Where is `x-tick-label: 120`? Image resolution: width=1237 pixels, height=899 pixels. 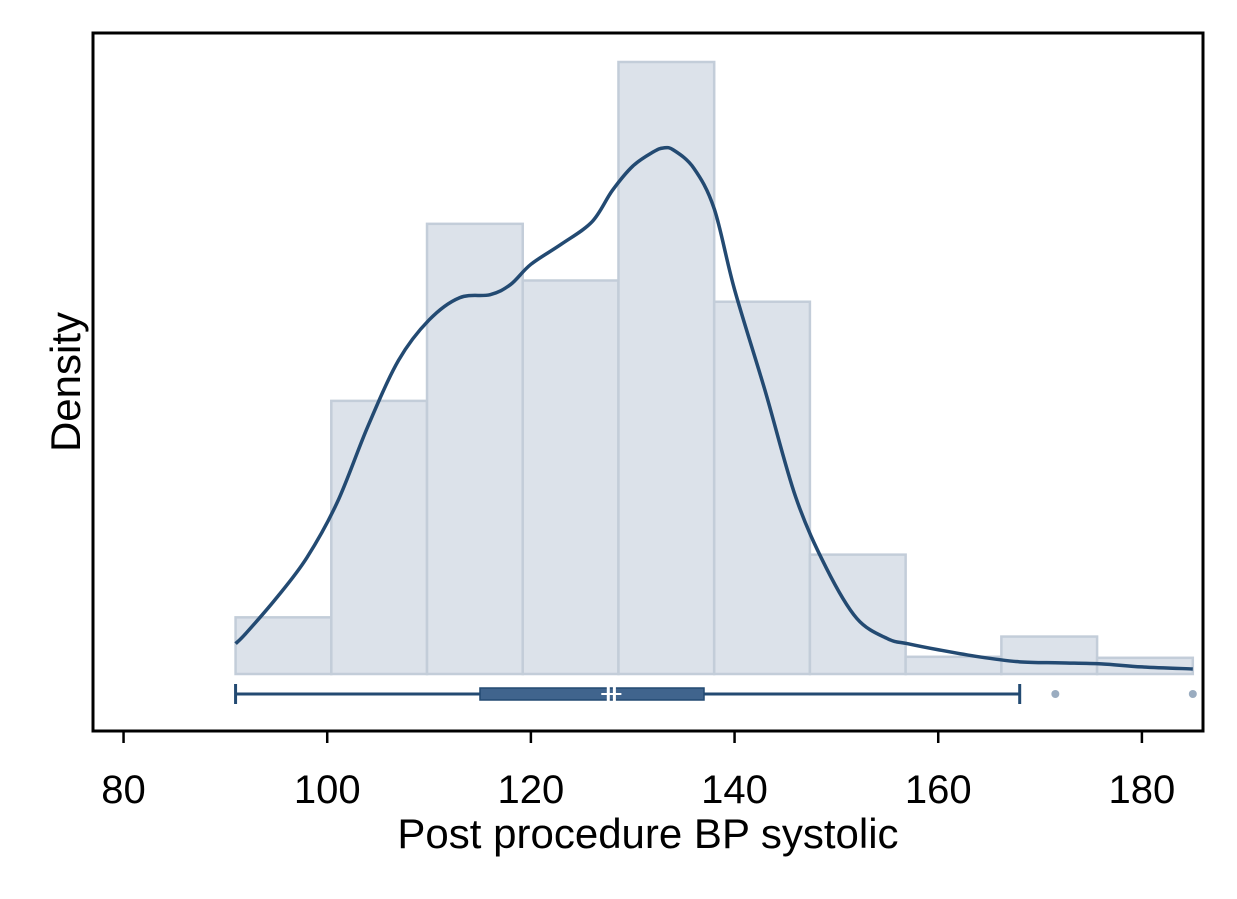 x-tick-label: 120 is located at coordinates (531, 790).